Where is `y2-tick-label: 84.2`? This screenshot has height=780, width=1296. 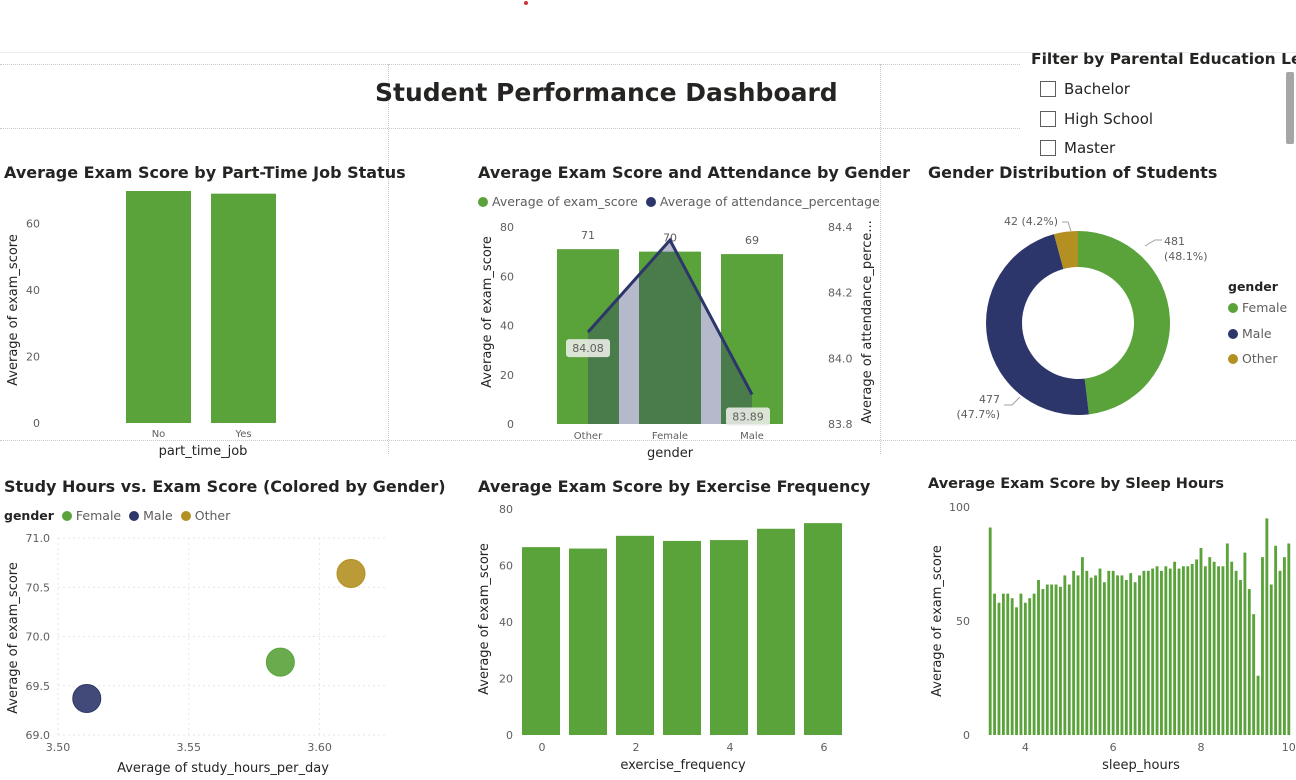 y2-tick-label: 84.2 is located at coordinates (840, 293).